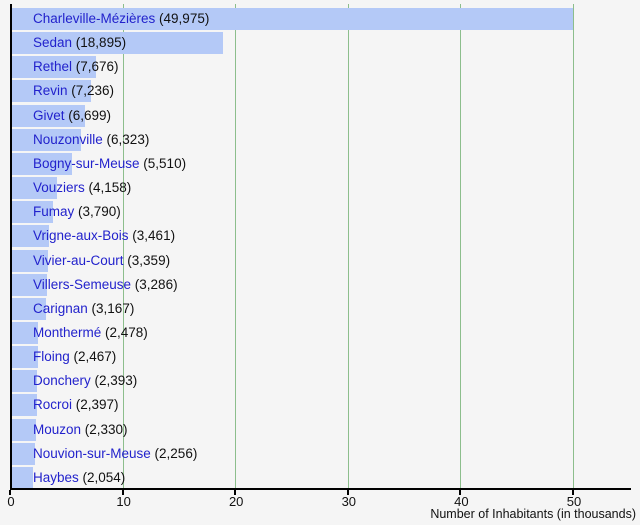 The height and width of the screenshot is (525, 640). I want to click on bar-label: Charleville-Mézières (49,975), so click(121, 19).